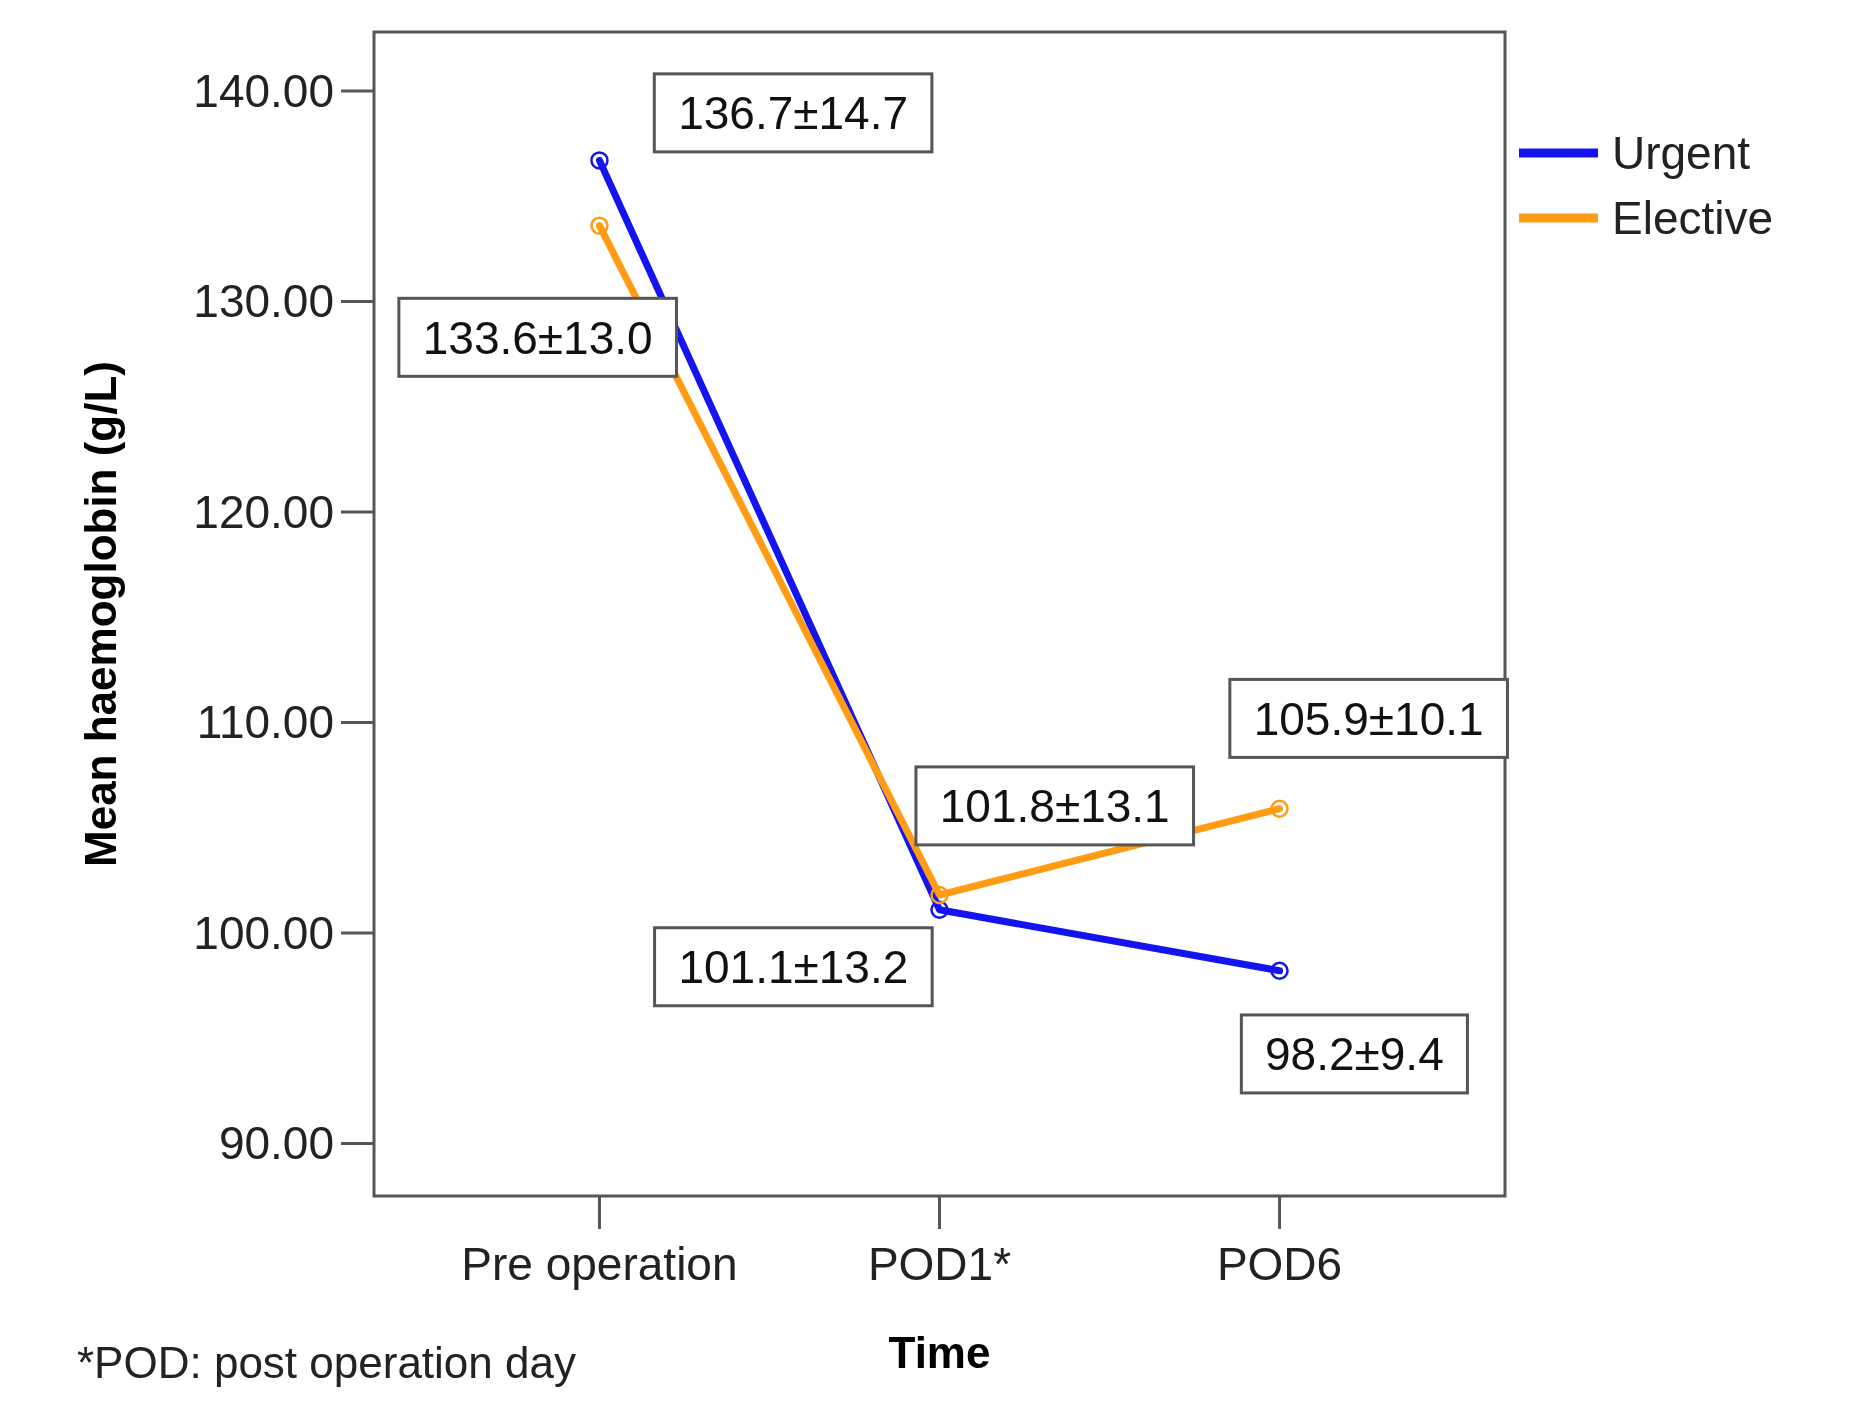  What do you see at coordinates (599, 1264) in the screenshot?
I see `x-tick-label: Pre operation` at bounding box center [599, 1264].